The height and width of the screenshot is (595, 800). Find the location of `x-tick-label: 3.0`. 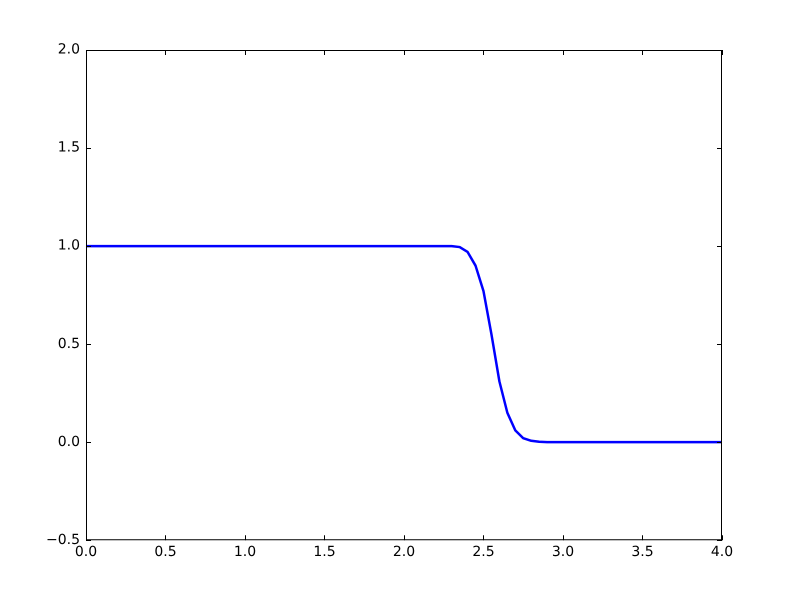

x-tick-label: 3.0 is located at coordinates (563, 552).